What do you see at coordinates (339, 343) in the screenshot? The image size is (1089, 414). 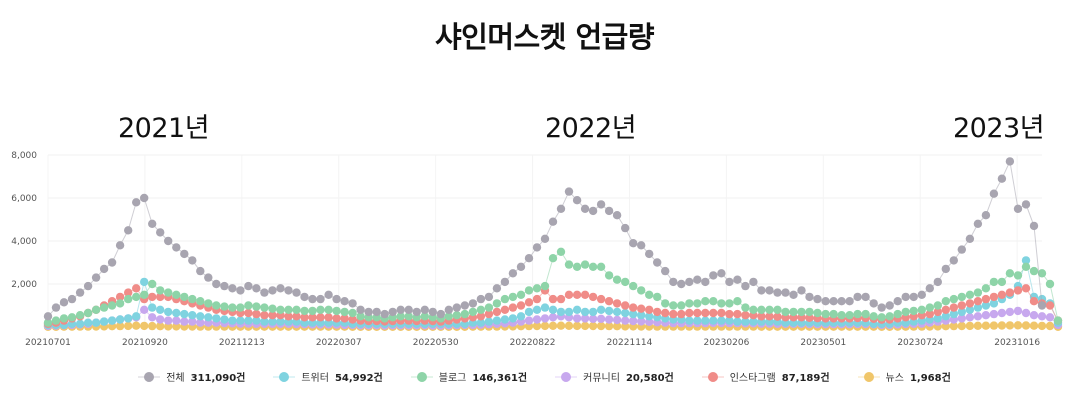 I see `x-tick-label: 20220307` at bounding box center [339, 343].